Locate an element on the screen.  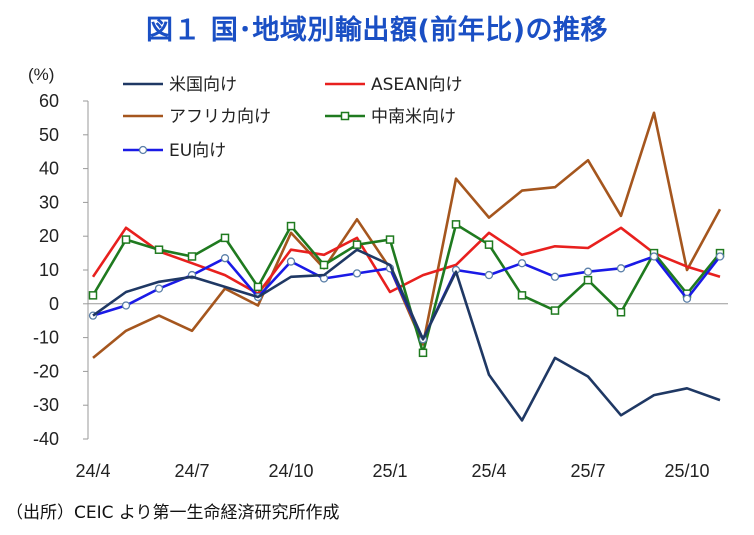
x-tick-label: 24/10 is located at coordinates (290, 471).